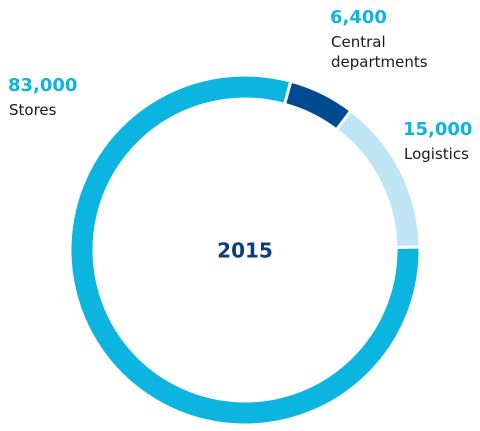  Describe the element at coordinates (358, 17) in the screenshot. I see `value-label: 6,400` at that location.